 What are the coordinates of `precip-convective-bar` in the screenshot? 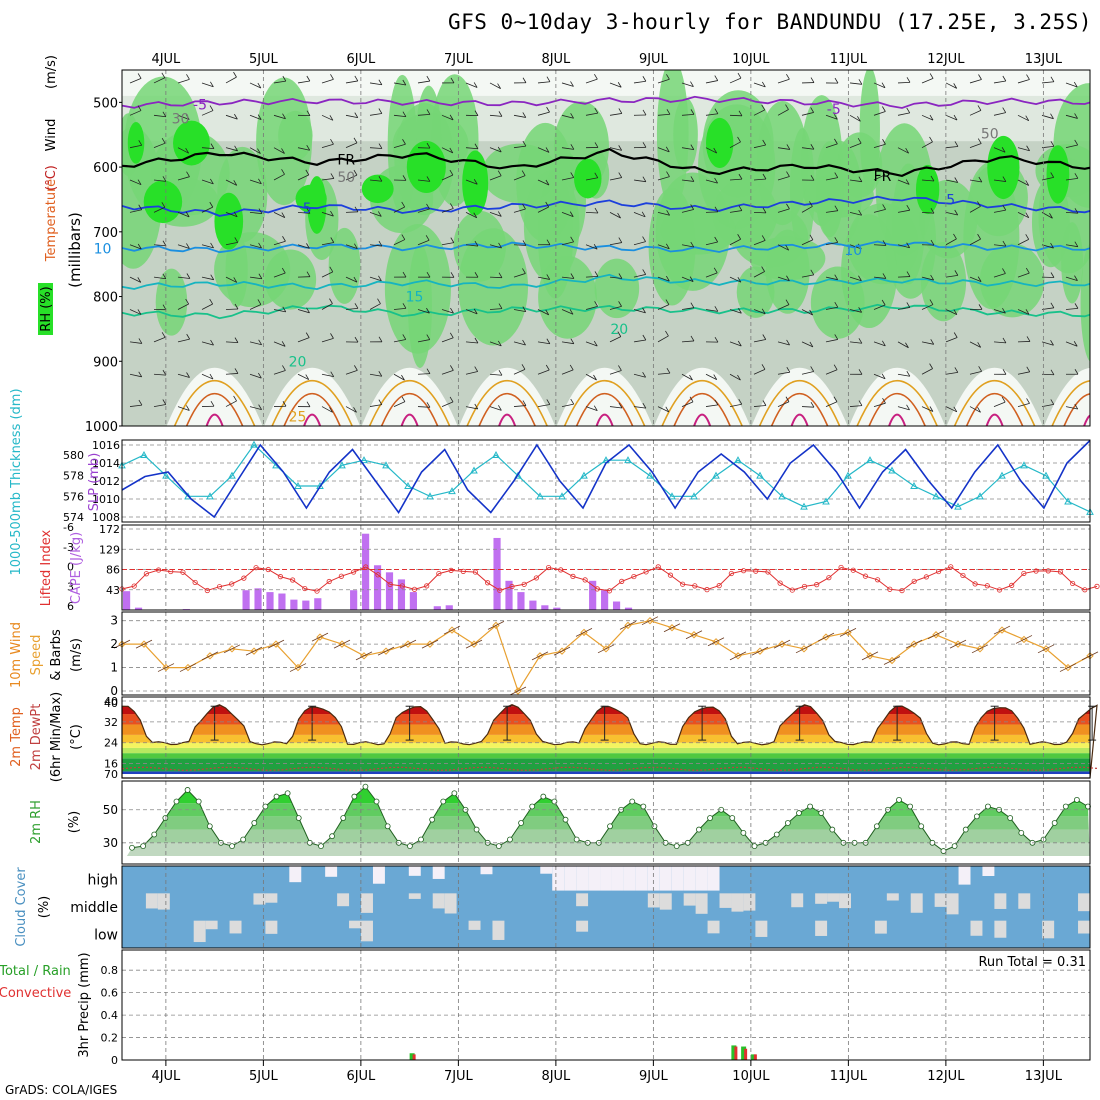 It's located at (755, 1057).